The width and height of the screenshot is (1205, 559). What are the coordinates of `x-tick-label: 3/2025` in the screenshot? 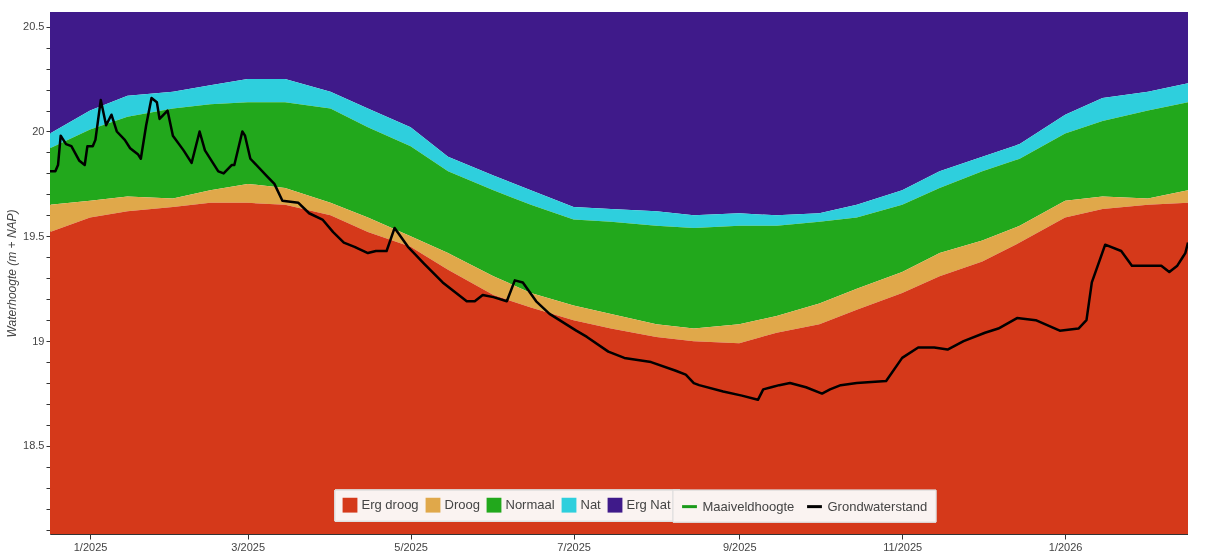 It's located at (248, 546).